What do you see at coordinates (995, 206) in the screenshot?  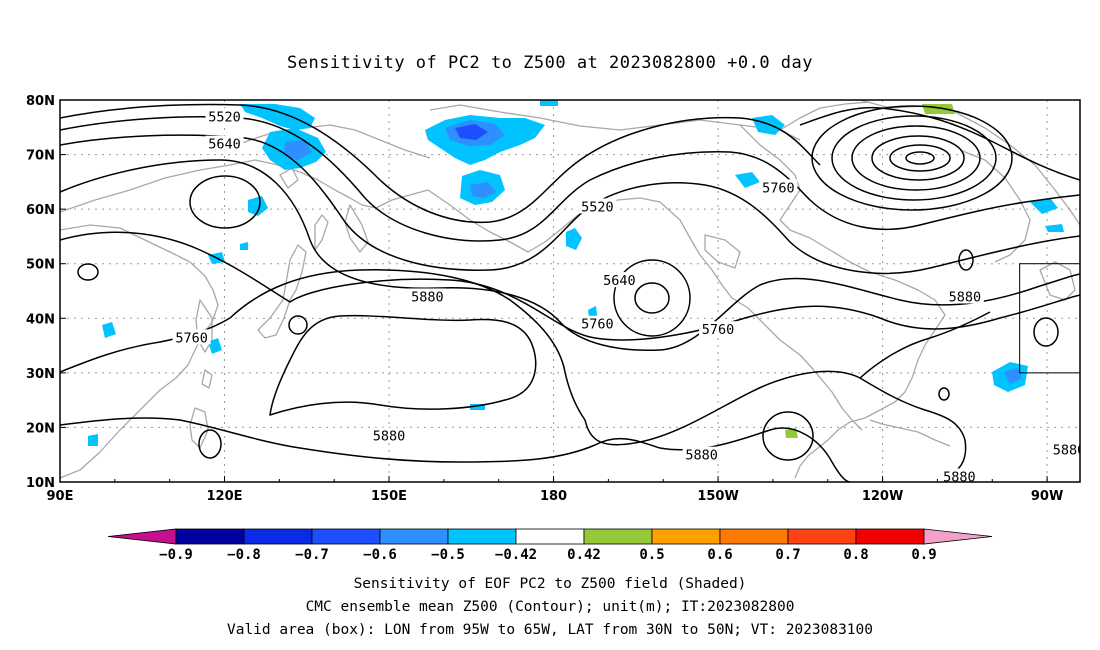 I see `coastline-labrador` at bounding box center [995, 206].